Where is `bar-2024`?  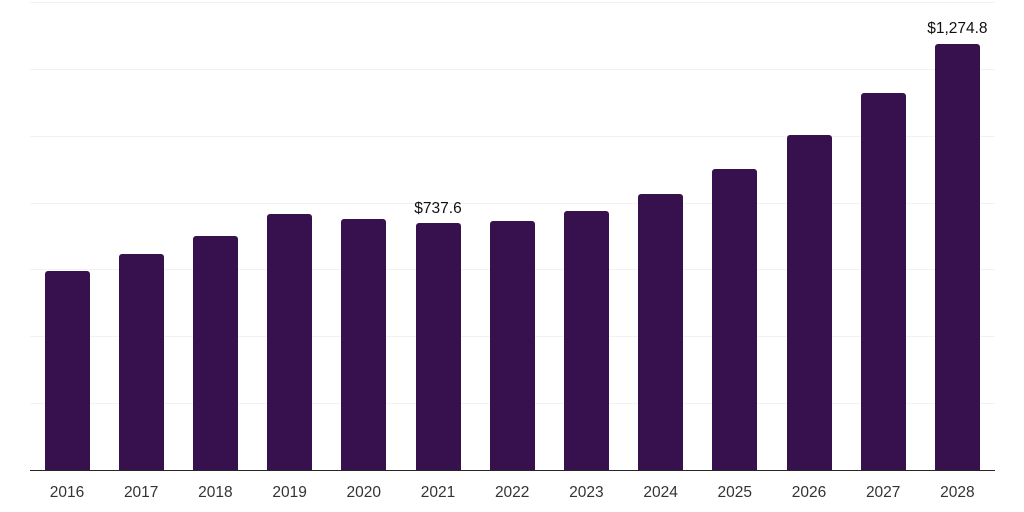 bar-2024 is located at coordinates (661, 332).